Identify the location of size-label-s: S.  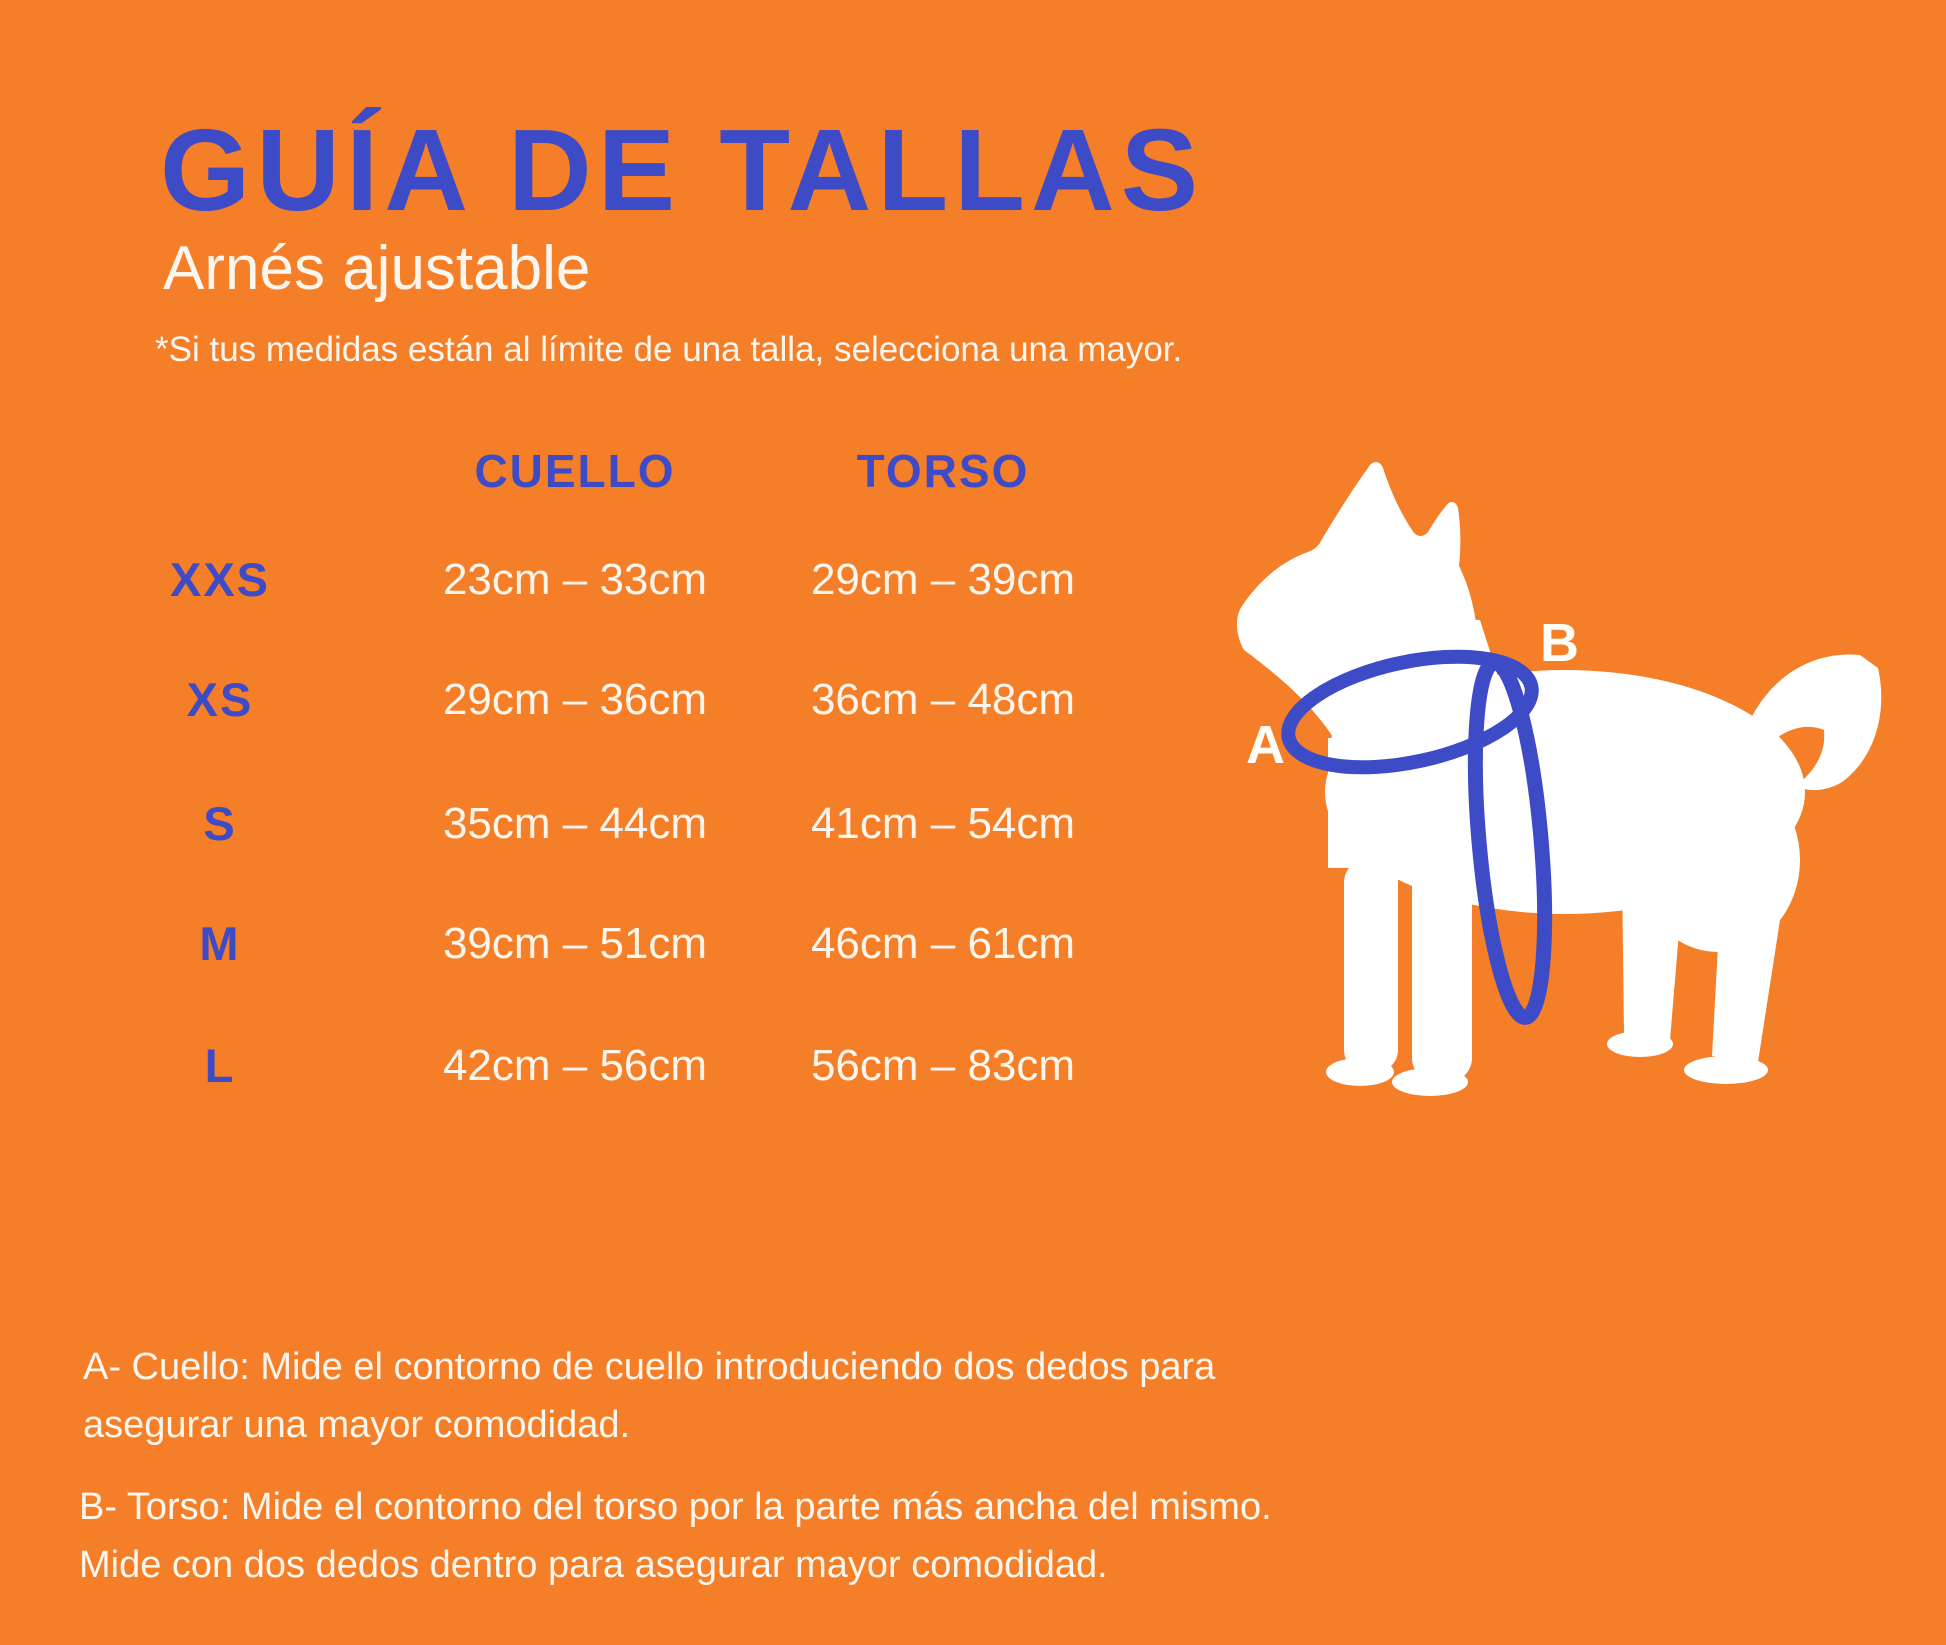
(220, 823).